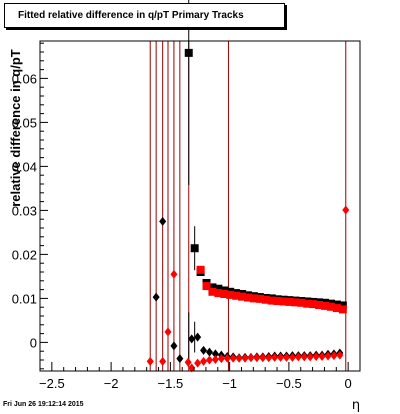 The width and height of the screenshot is (400, 414). Describe the element at coordinates (24, 78) in the screenshot. I see `y-tick-label: 0.06` at that location.